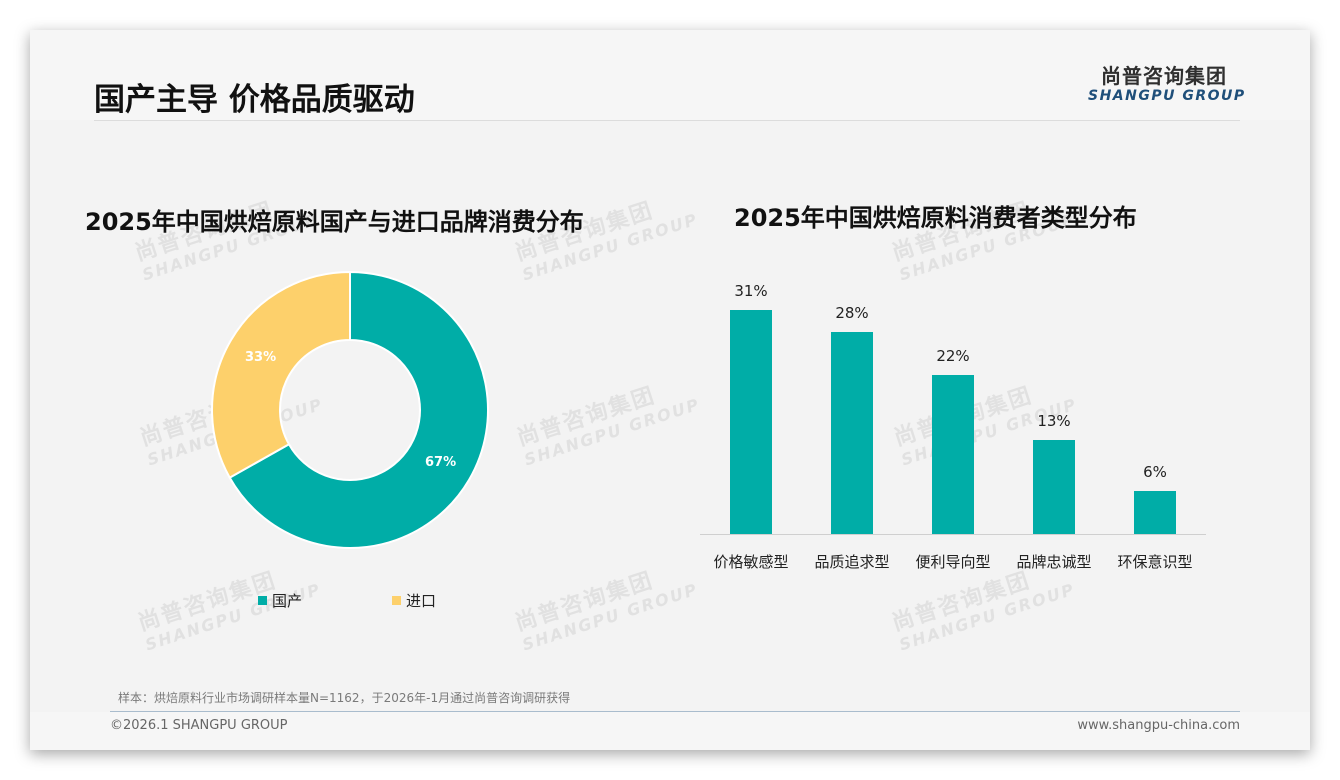 The width and height of the screenshot is (1340, 780). What do you see at coordinates (262, 600) in the screenshot?
I see `legend-swatch-teal-icon` at bounding box center [262, 600].